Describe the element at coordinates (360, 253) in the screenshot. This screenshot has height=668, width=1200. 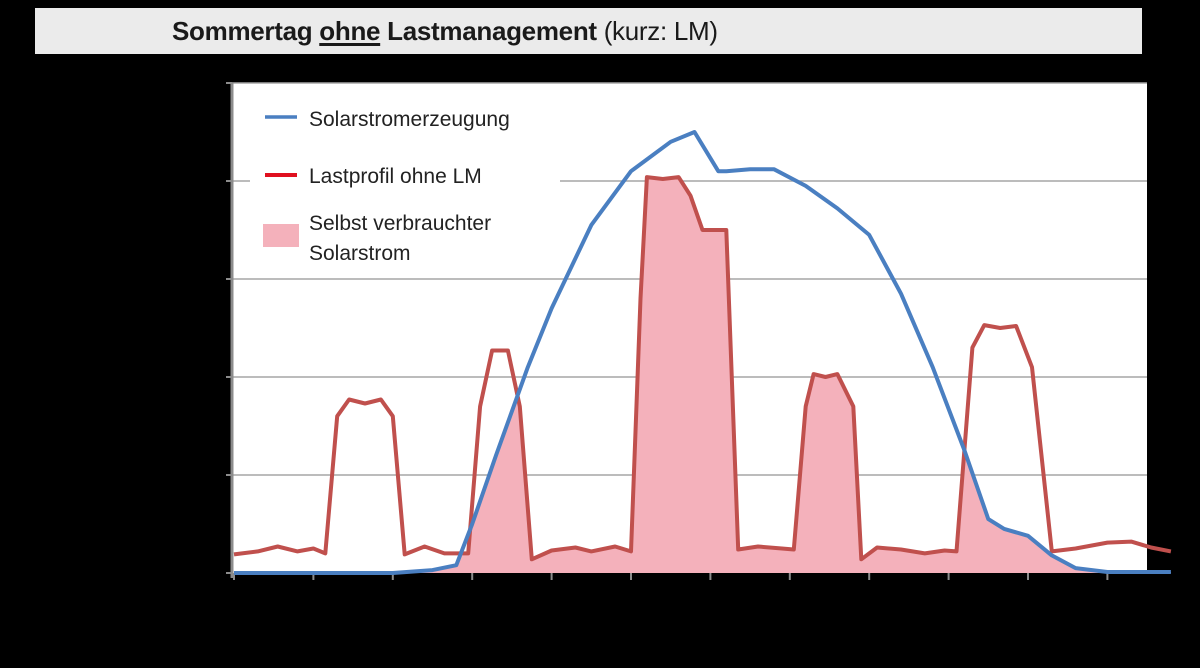
I see `legend-self-label-line2: Solarstrom` at that location.